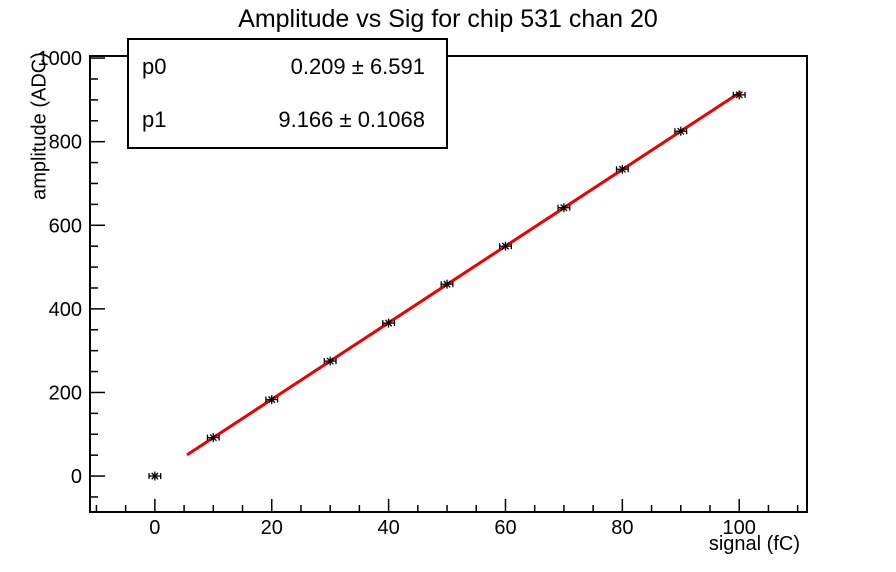 Image resolution: width=896 pixels, height=572 pixels. I want to click on y-tick-label: 400, so click(65, 310).